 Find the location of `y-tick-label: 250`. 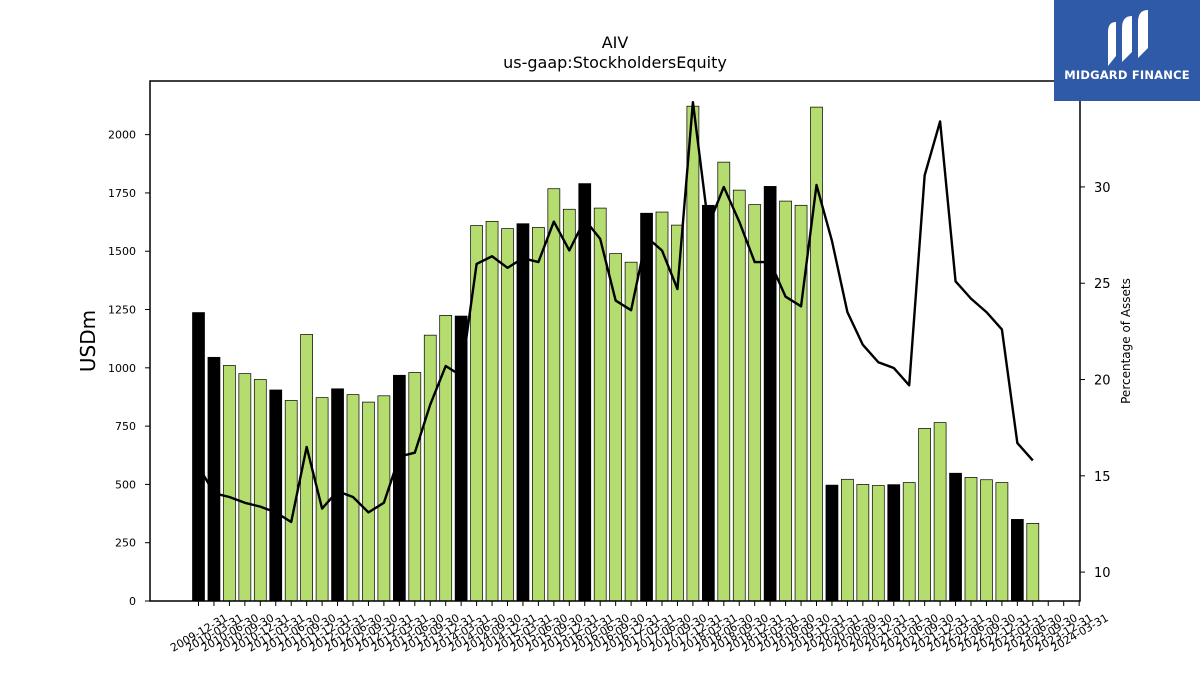

y-tick-label: 250 is located at coordinates (125, 543).